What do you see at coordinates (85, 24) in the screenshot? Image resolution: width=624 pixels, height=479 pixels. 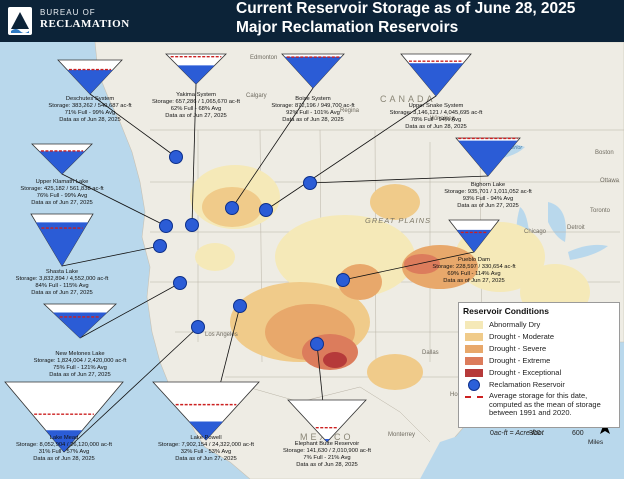 I see `agency-main-label: RECLAMATION` at bounding box center [85, 24].